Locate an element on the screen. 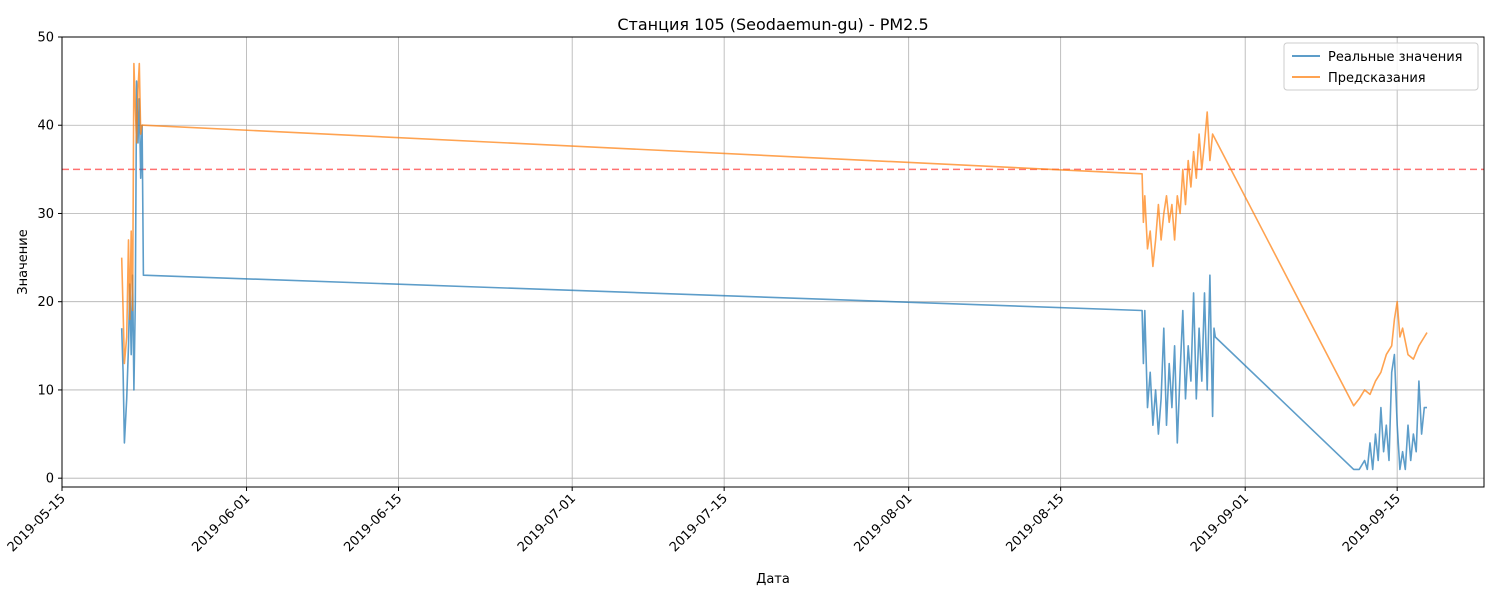 The width and height of the screenshot is (1500, 600). y-axis-ticks: 0 10 20 30 40 50 is located at coordinates (49, 259).